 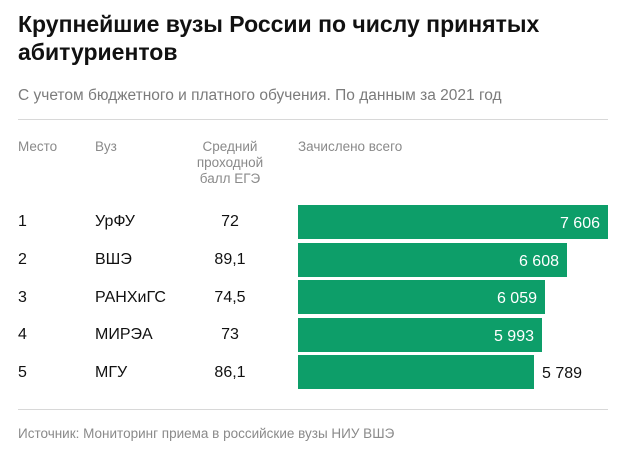 What do you see at coordinates (22, 334) in the screenshot?
I see `row-4-rank: 4` at bounding box center [22, 334].